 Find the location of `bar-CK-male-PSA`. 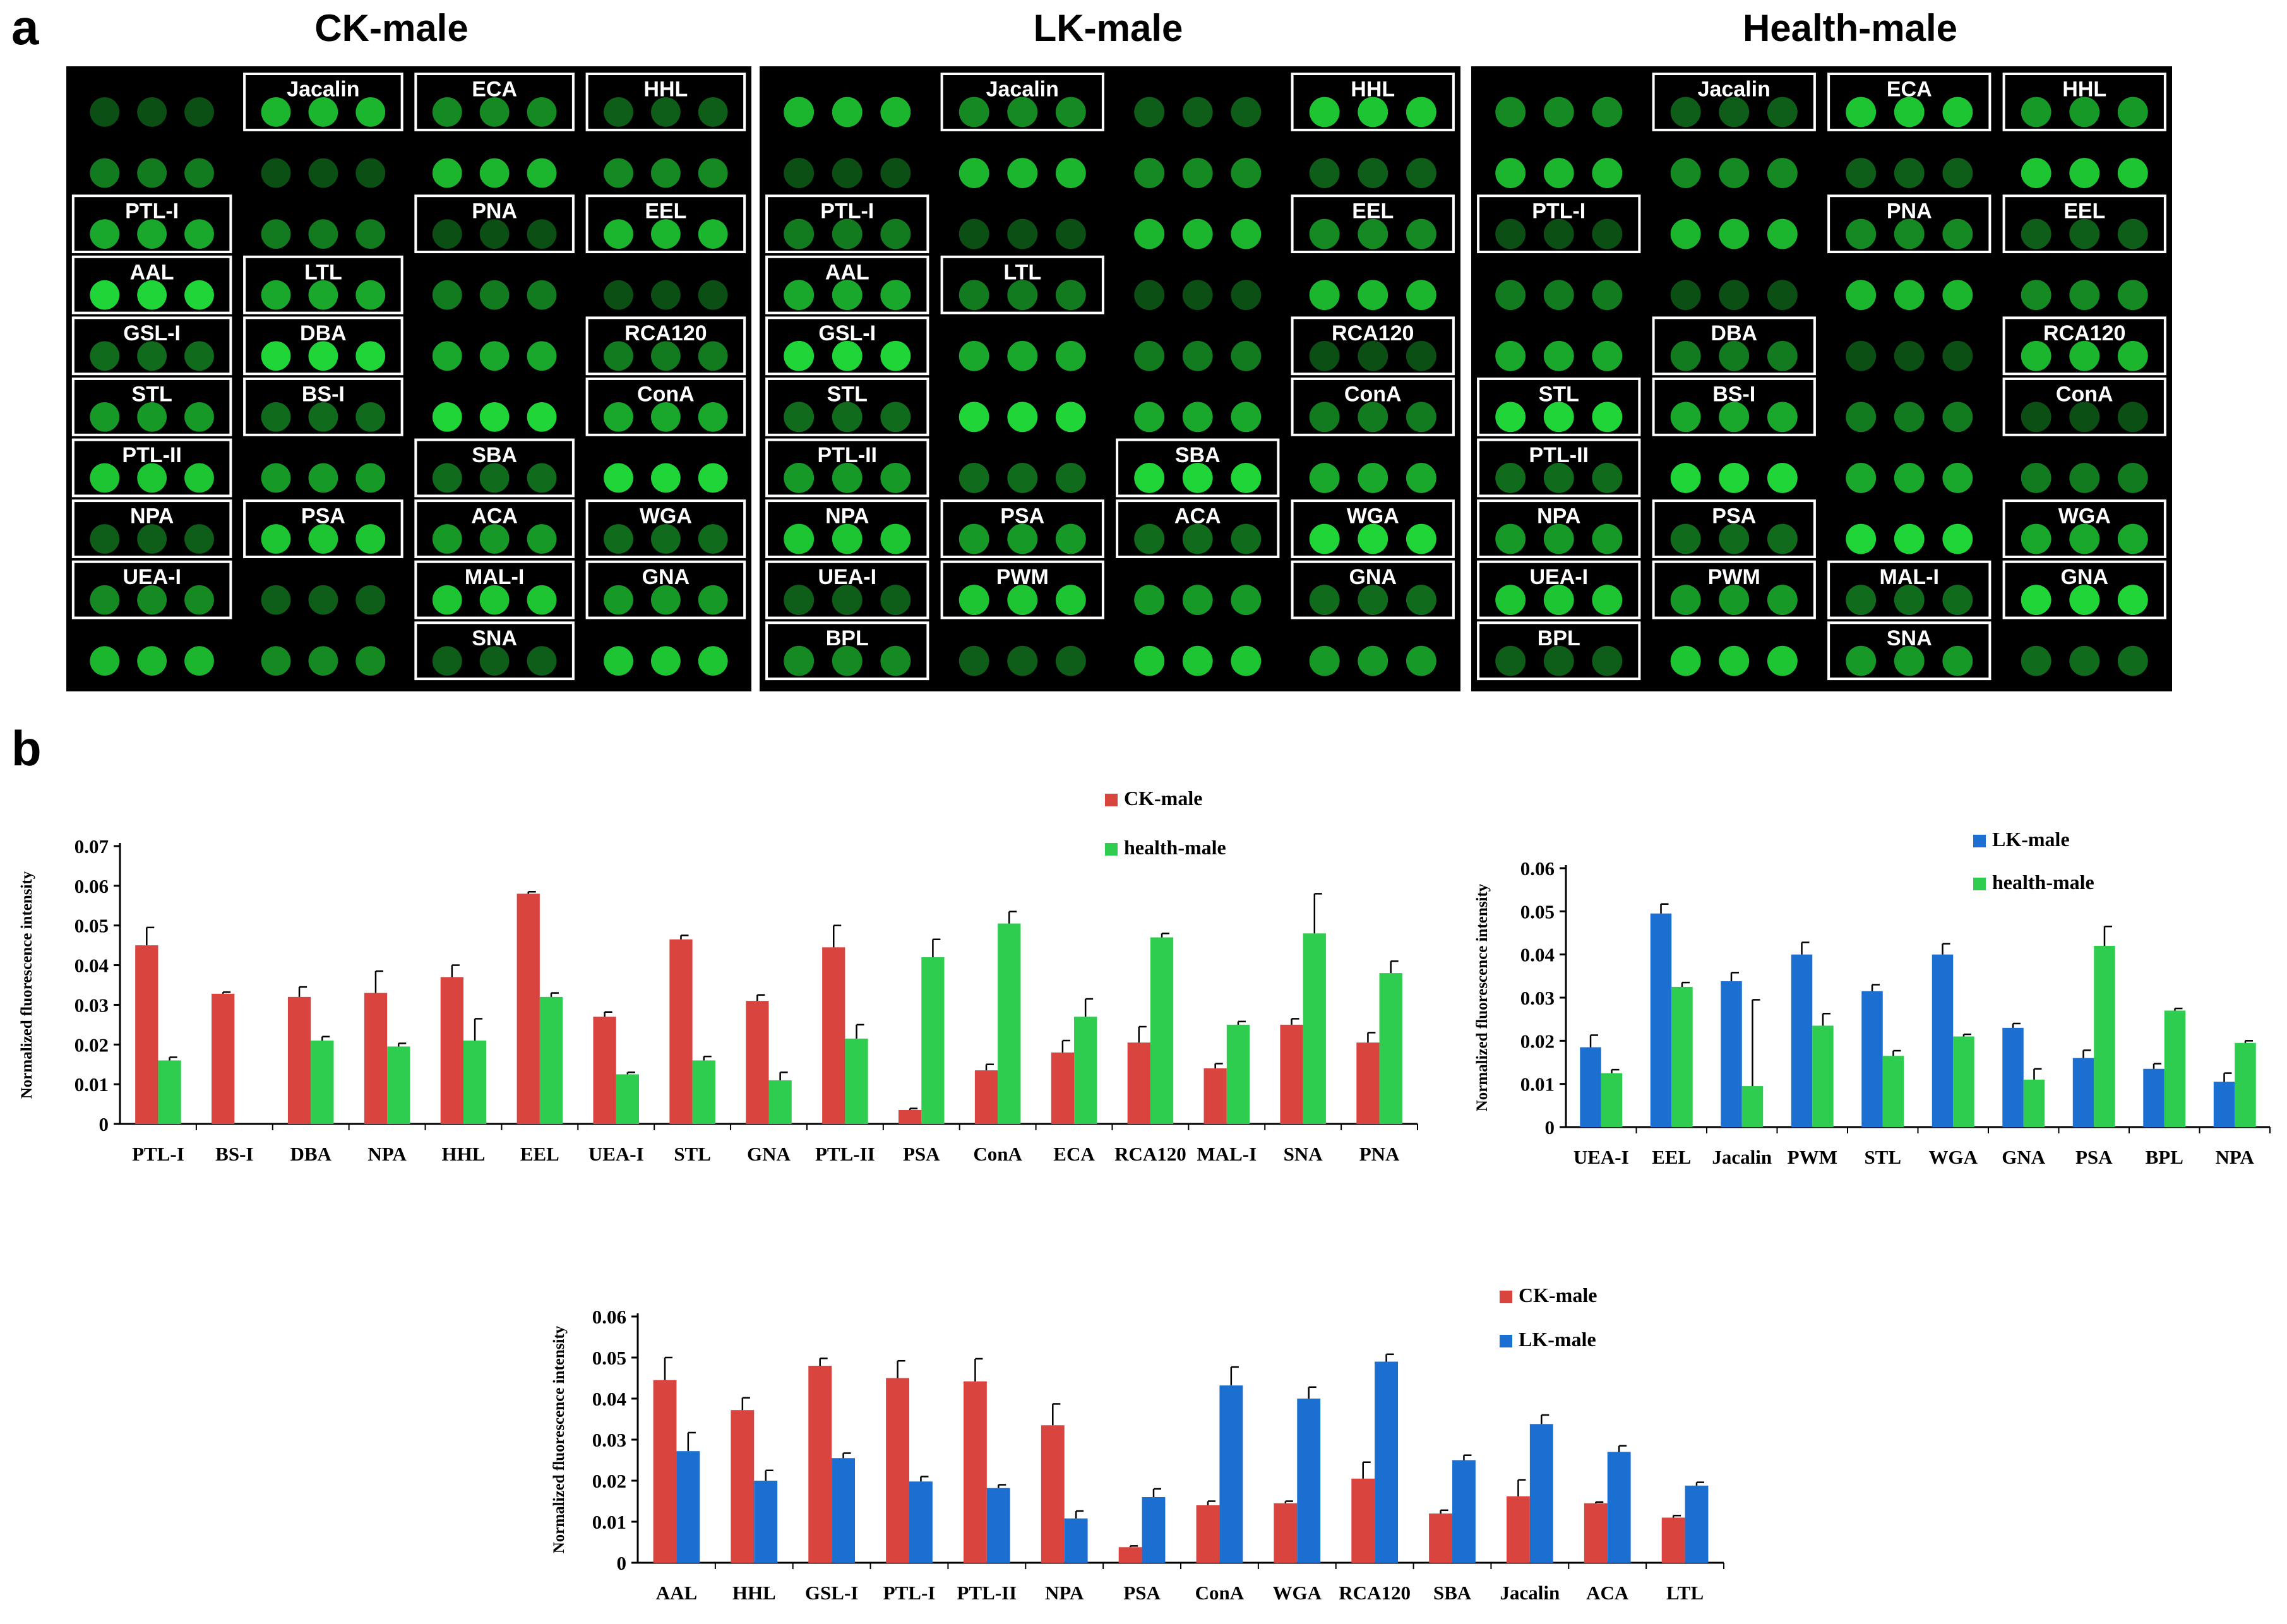

bar-CK-male-PSA is located at coordinates (910, 1117).